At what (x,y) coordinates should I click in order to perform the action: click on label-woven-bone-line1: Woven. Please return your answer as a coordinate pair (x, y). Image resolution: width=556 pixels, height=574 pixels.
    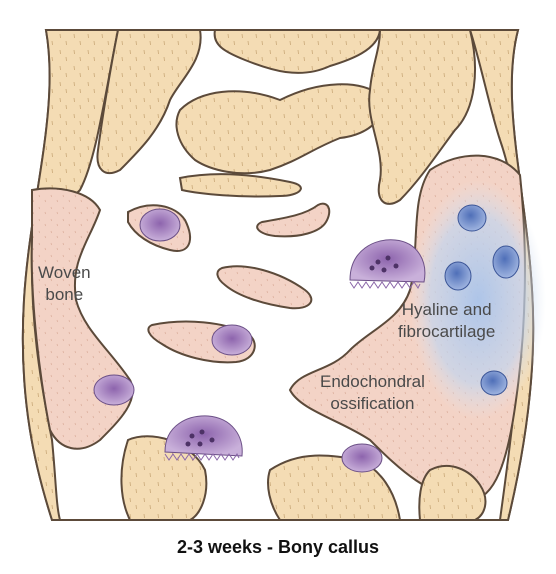
    Looking at the image, I should click on (64, 272).